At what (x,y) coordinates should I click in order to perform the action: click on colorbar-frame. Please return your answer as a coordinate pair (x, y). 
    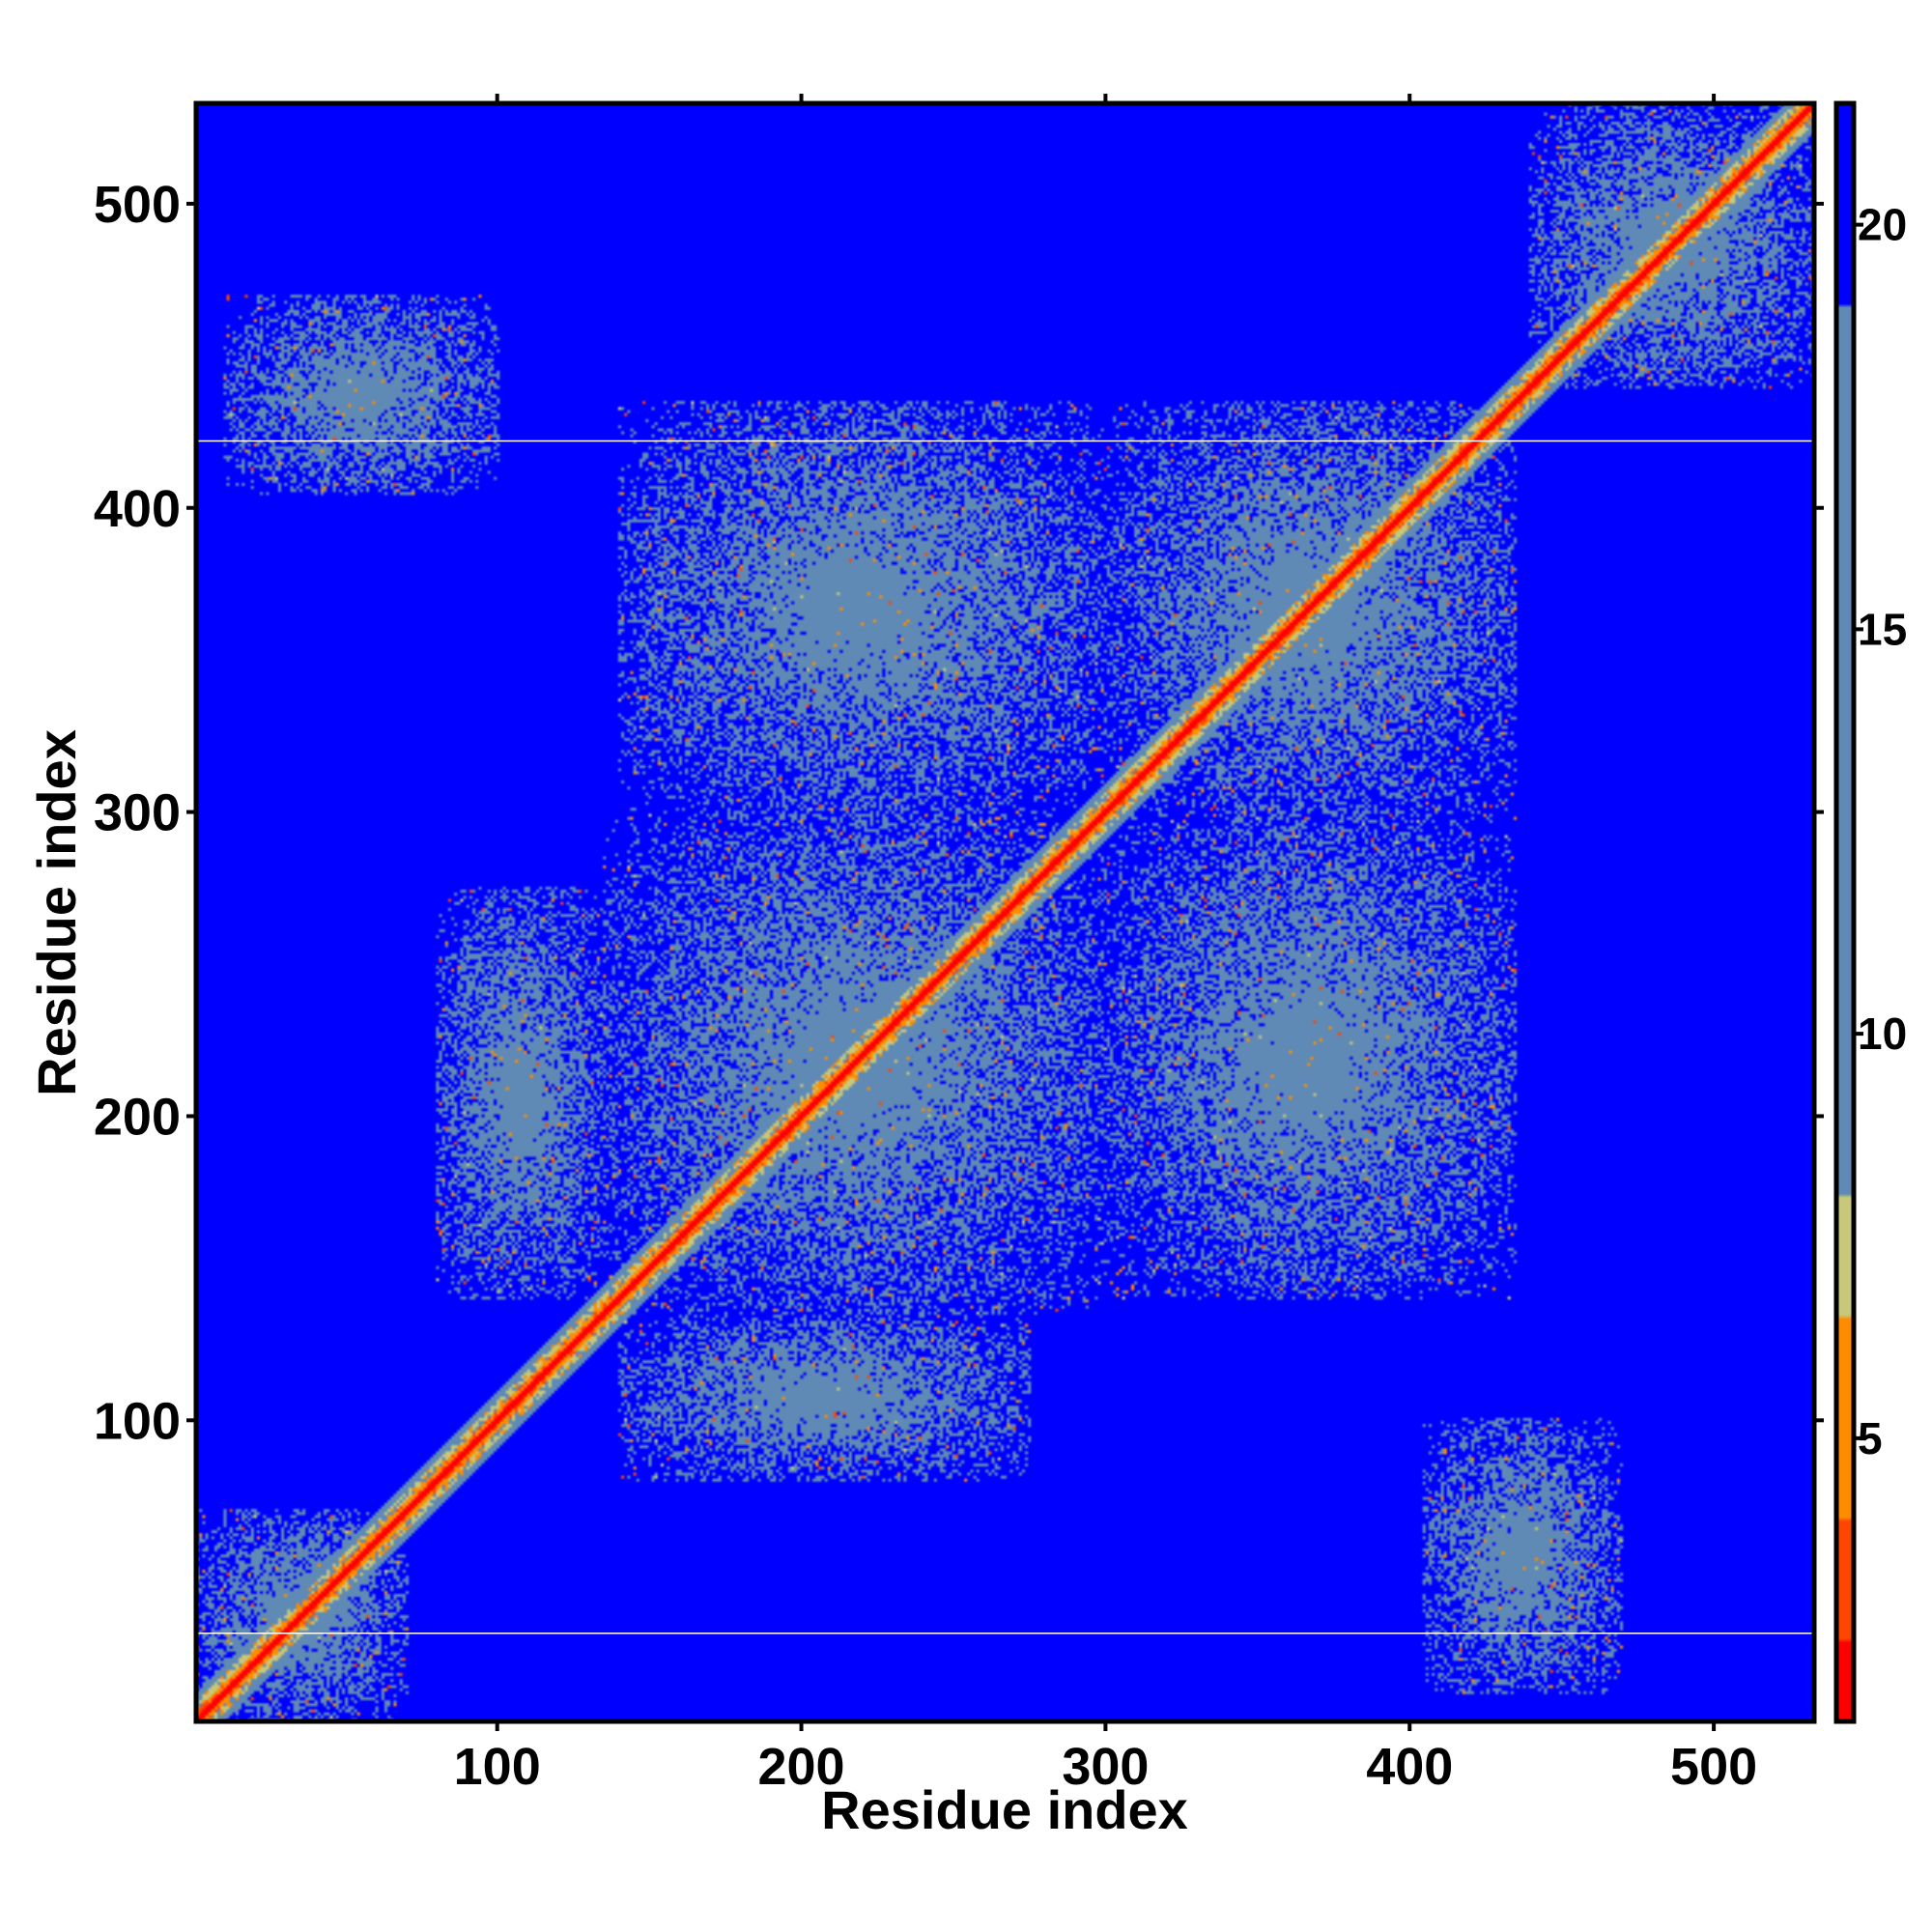
    Looking at the image, I should click on (1845, 912).